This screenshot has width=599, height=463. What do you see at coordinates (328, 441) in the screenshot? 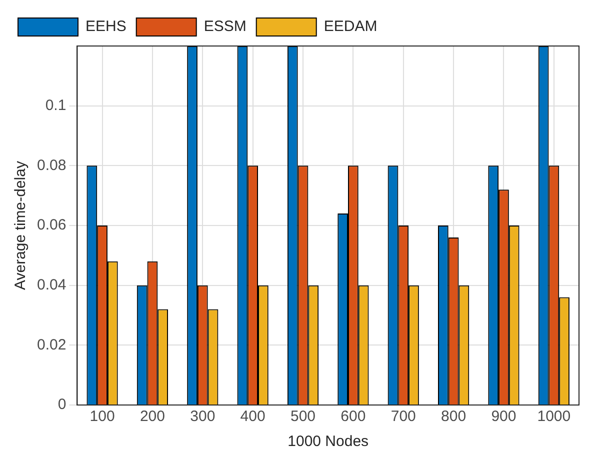
I see `x-axis-title: 1000 Nodes` at bounding box center [328, 441].